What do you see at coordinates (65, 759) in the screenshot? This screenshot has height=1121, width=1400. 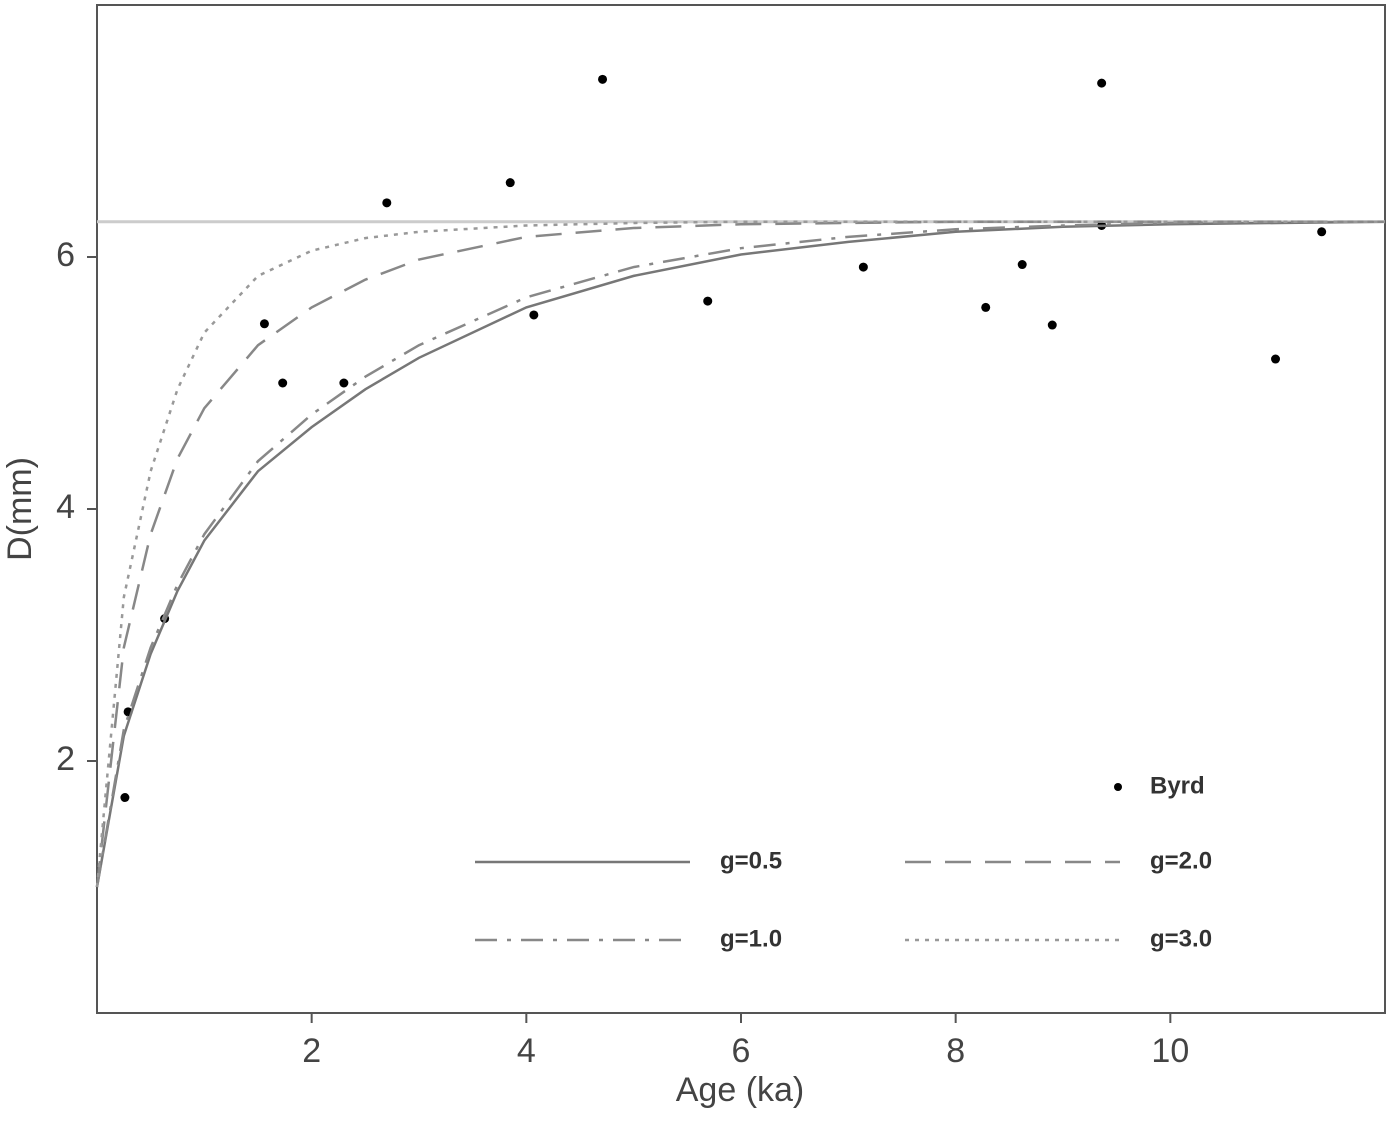 I see `y-tick-label: 2` at bounding box center [65, 759].